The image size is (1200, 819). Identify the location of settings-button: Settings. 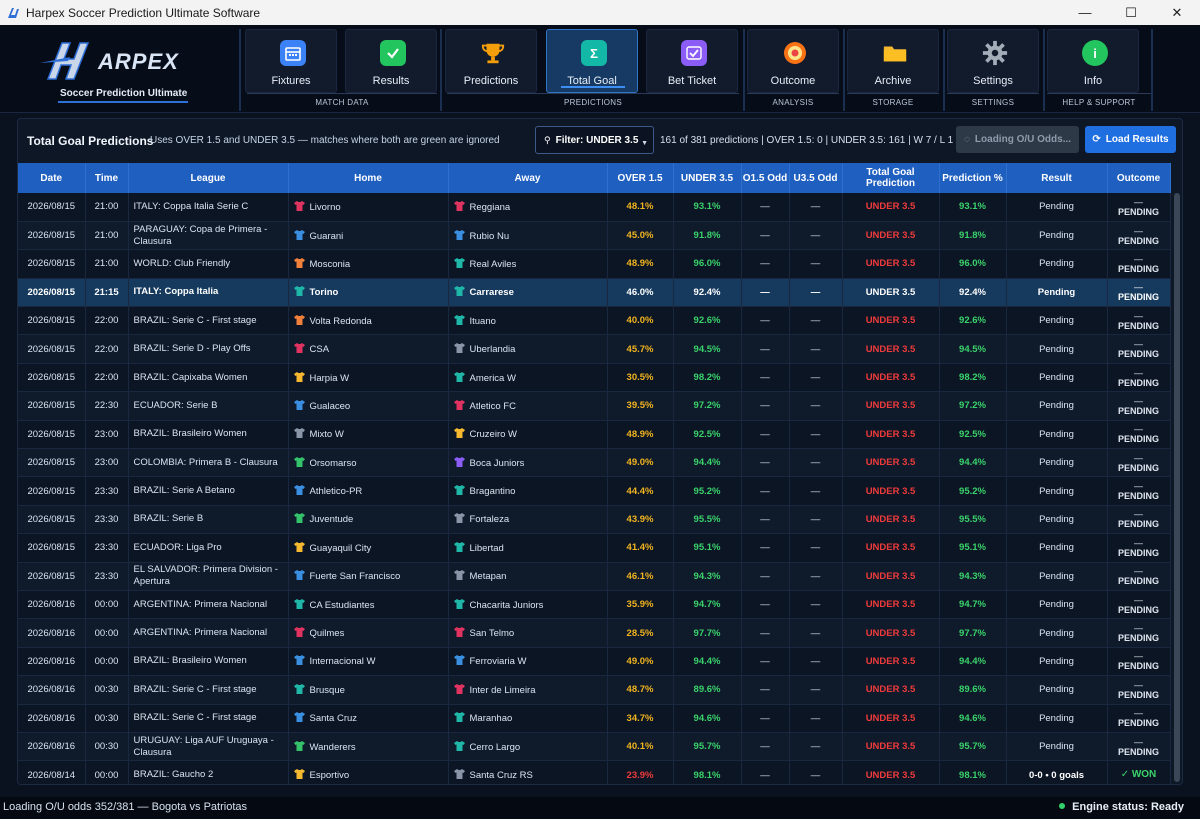
(993, 61).